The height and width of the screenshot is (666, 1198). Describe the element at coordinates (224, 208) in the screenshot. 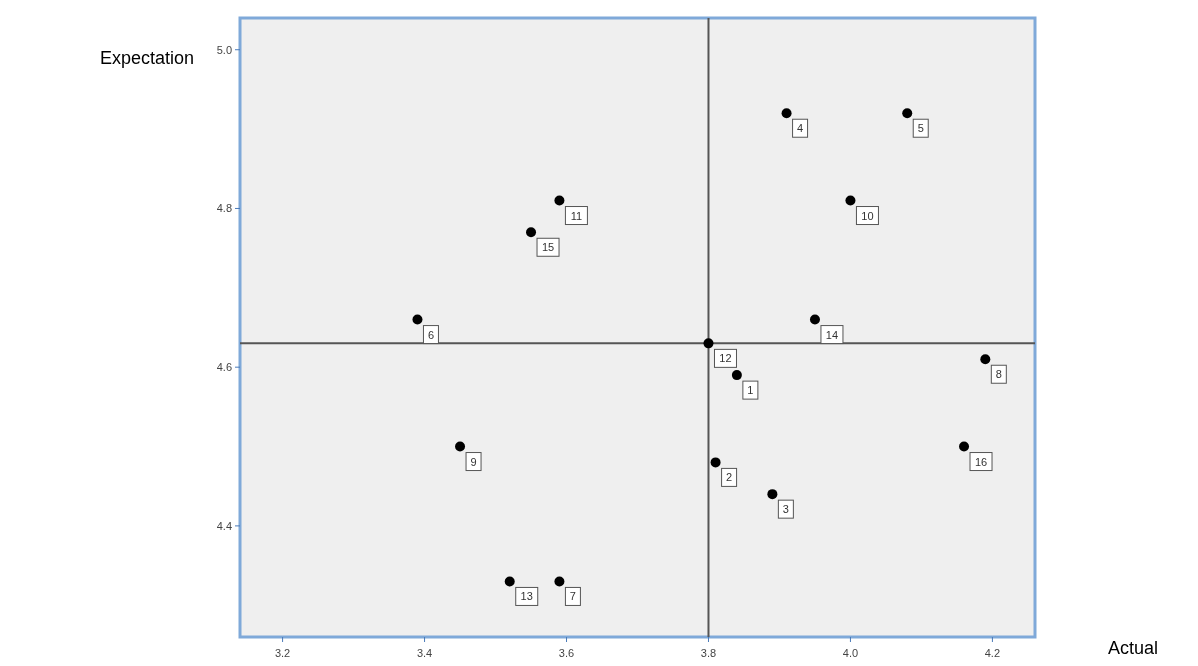

I see `y-tick-label: 4.8` at that location.